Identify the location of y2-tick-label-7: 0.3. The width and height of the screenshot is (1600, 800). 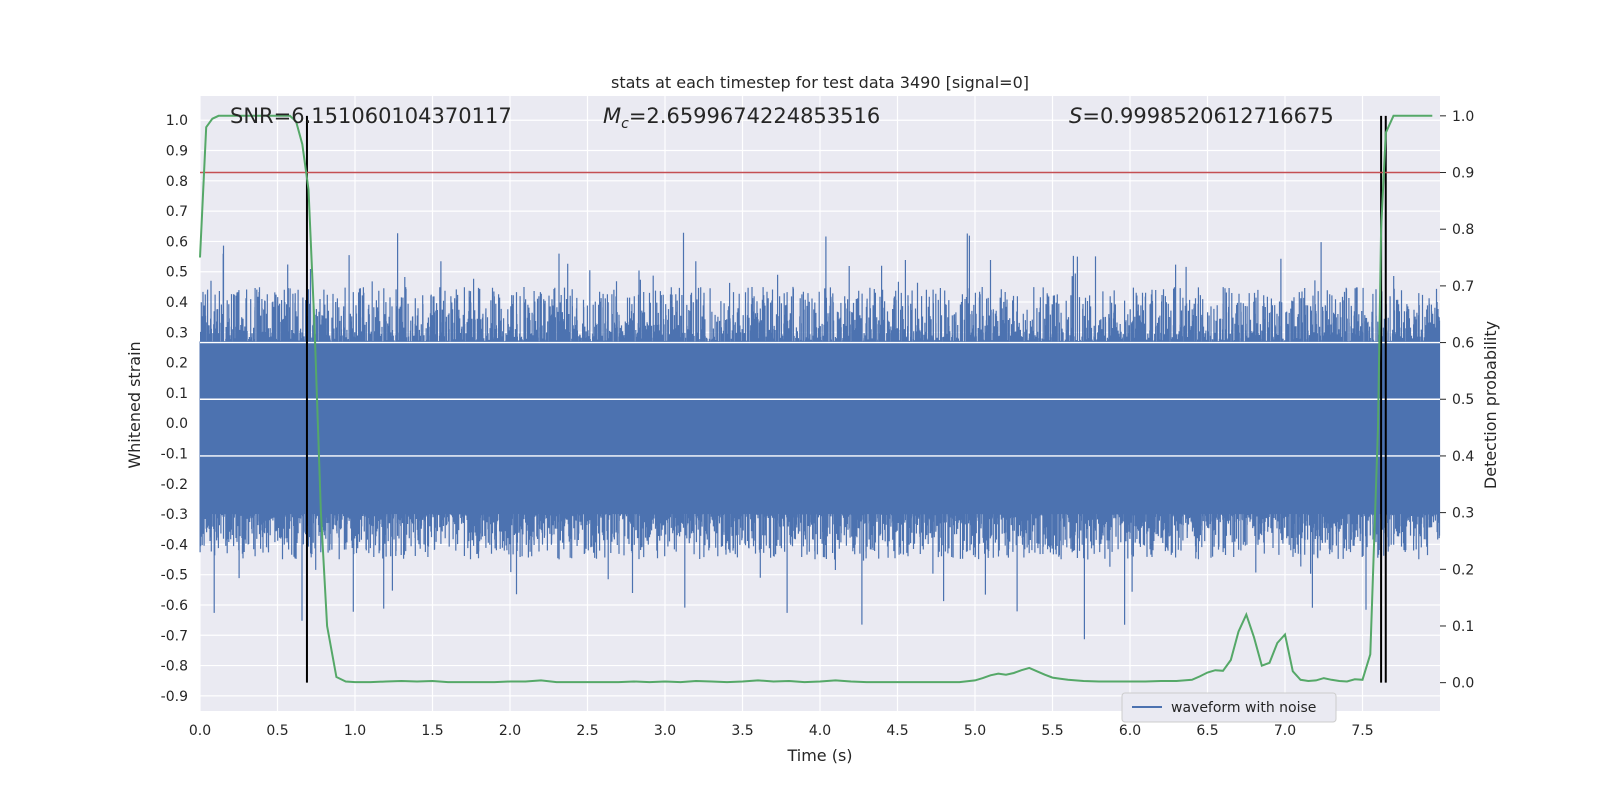
(1463, 514).